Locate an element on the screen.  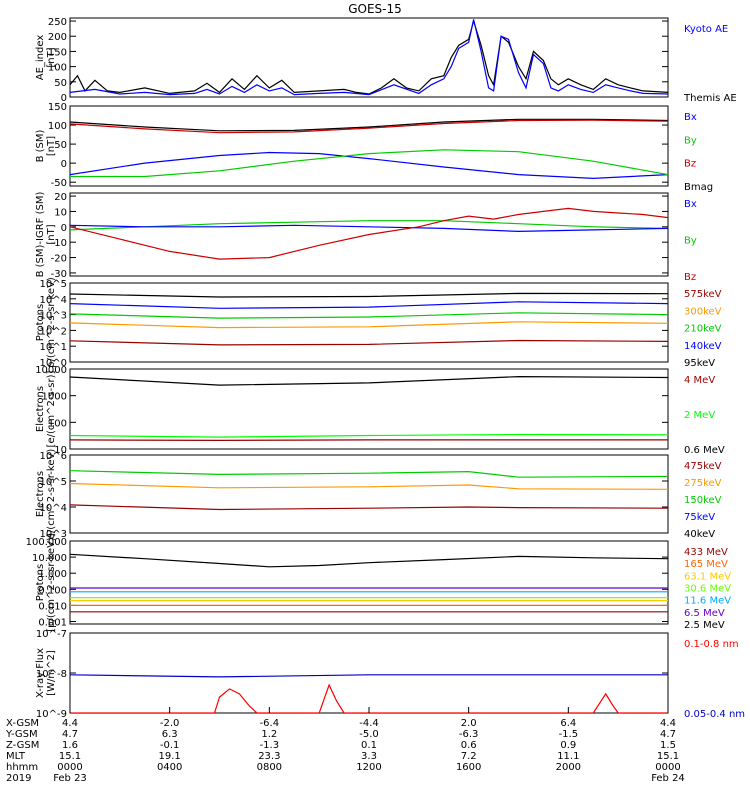
x-row-value: 3.3 is located at coordinates (369, 756).